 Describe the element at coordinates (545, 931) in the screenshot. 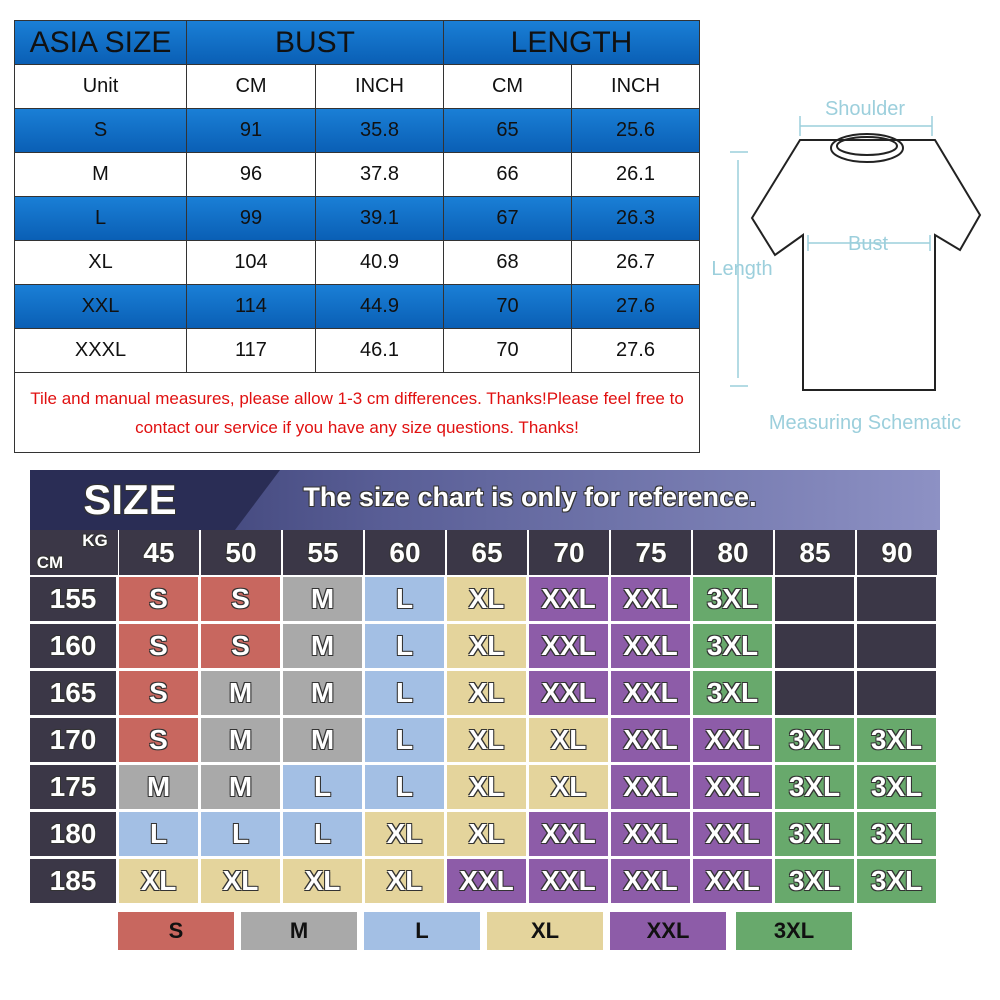

I see `legend-item: XL` at that location.